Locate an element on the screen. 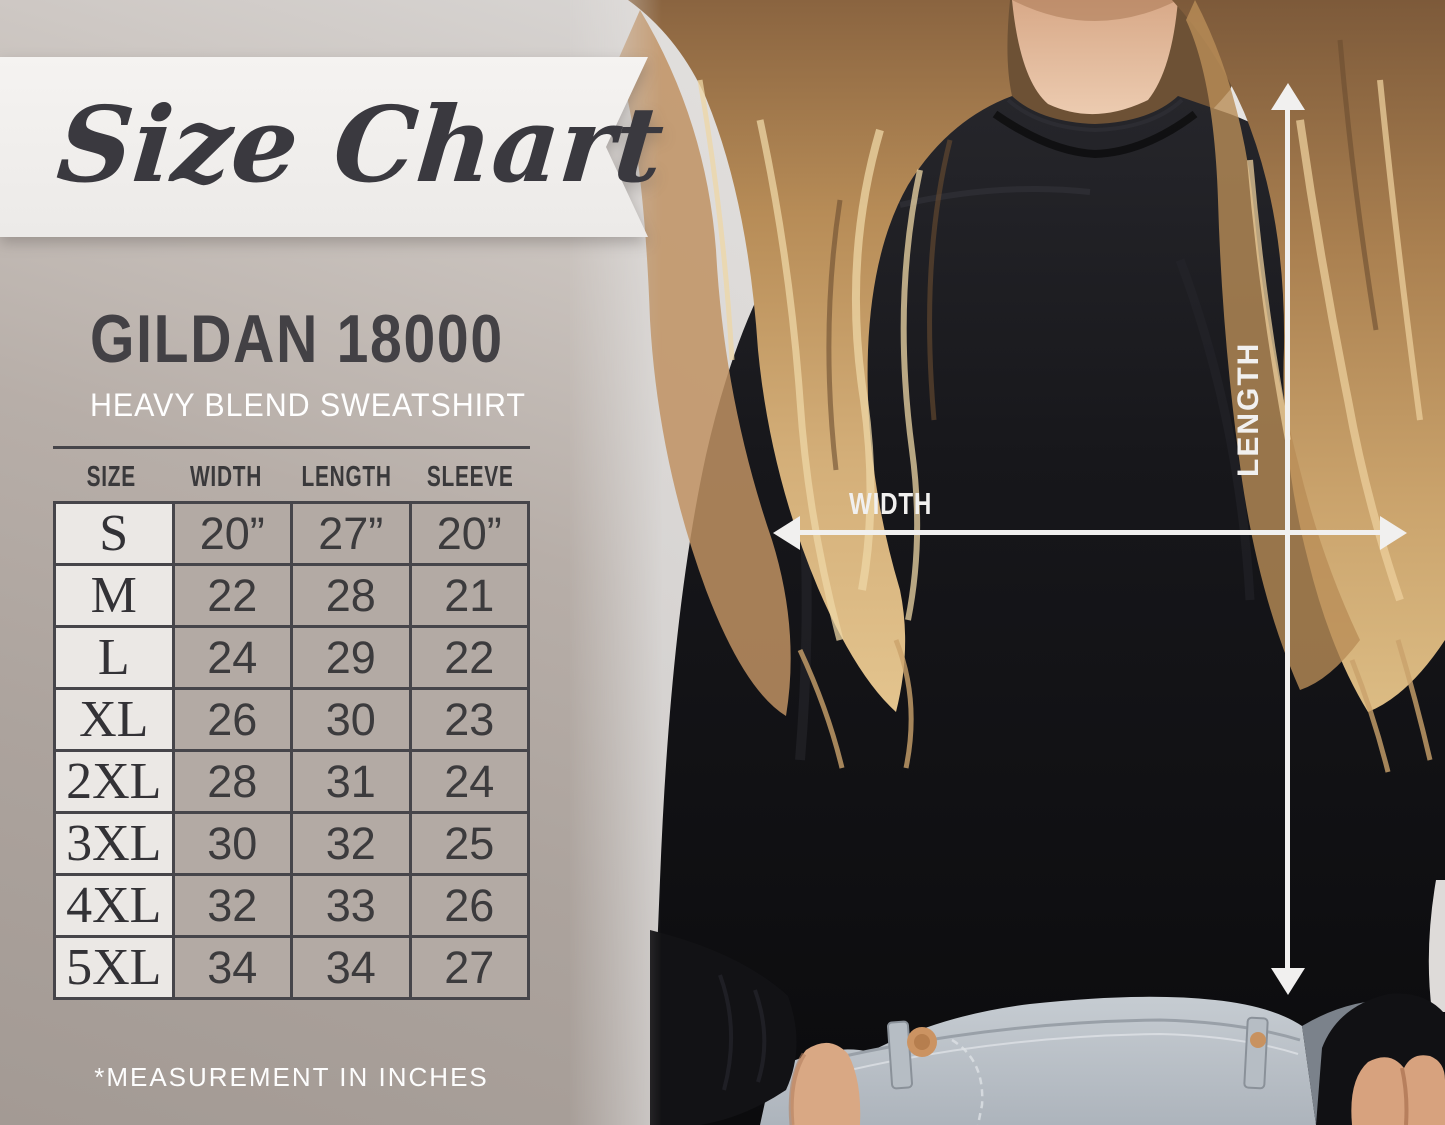  product-block: GILDAN 18000 HEAVY BLEND SWEATSHIRT is located at coordinates (336, 362).